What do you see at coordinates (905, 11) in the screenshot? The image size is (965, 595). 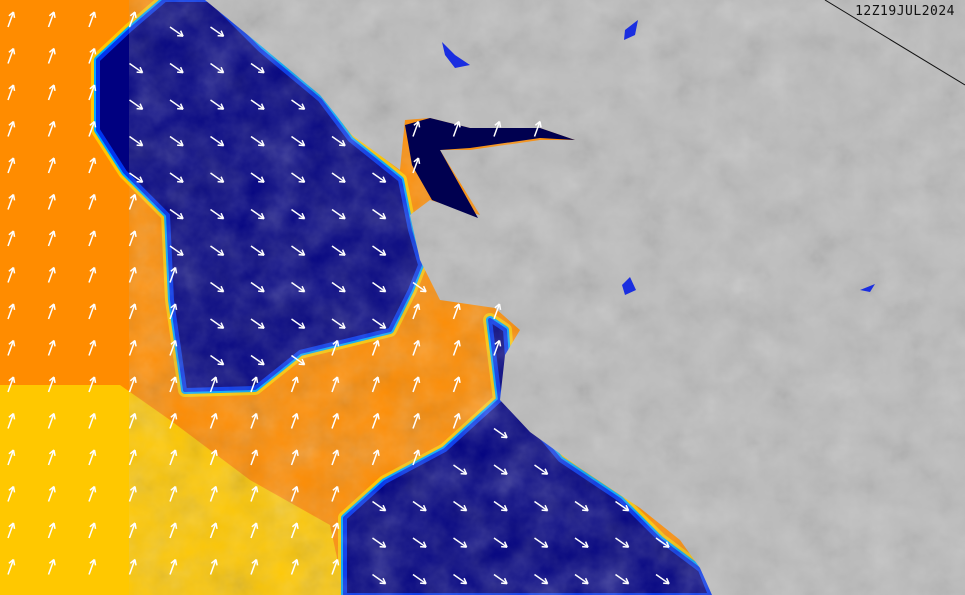 I see `forecast-timestamp: 12Z19JUL2024` at bounding box center [905, 11].